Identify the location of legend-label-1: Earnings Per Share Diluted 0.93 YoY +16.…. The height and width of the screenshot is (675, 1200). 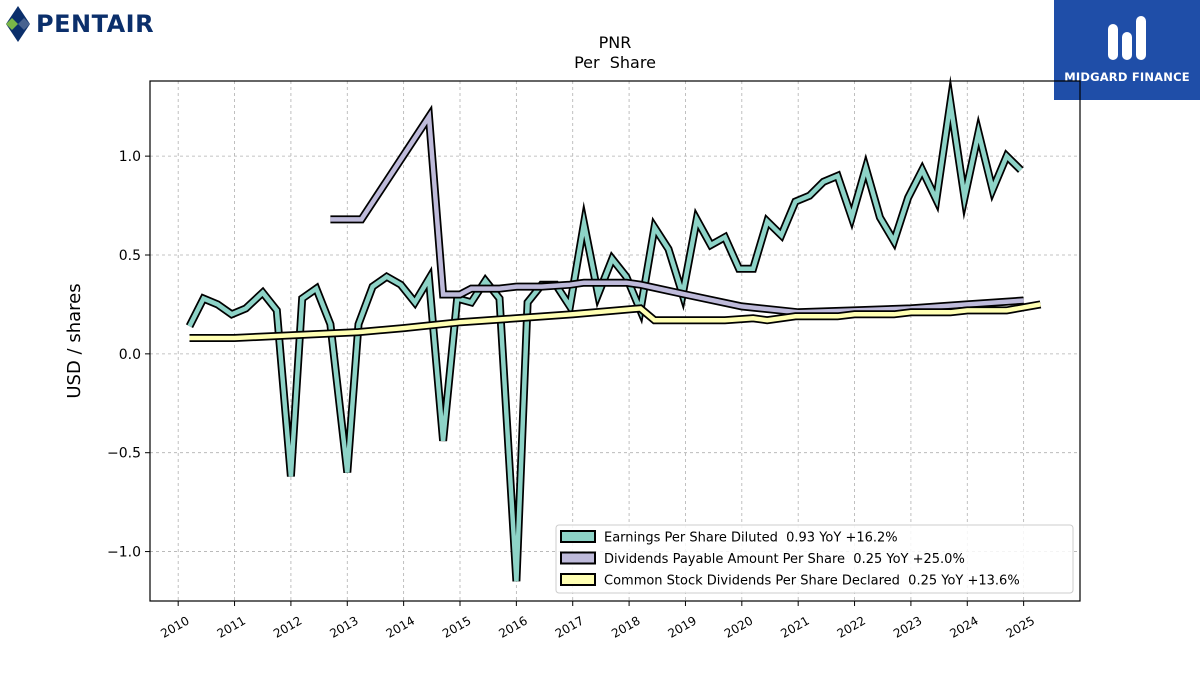
(751, 538).